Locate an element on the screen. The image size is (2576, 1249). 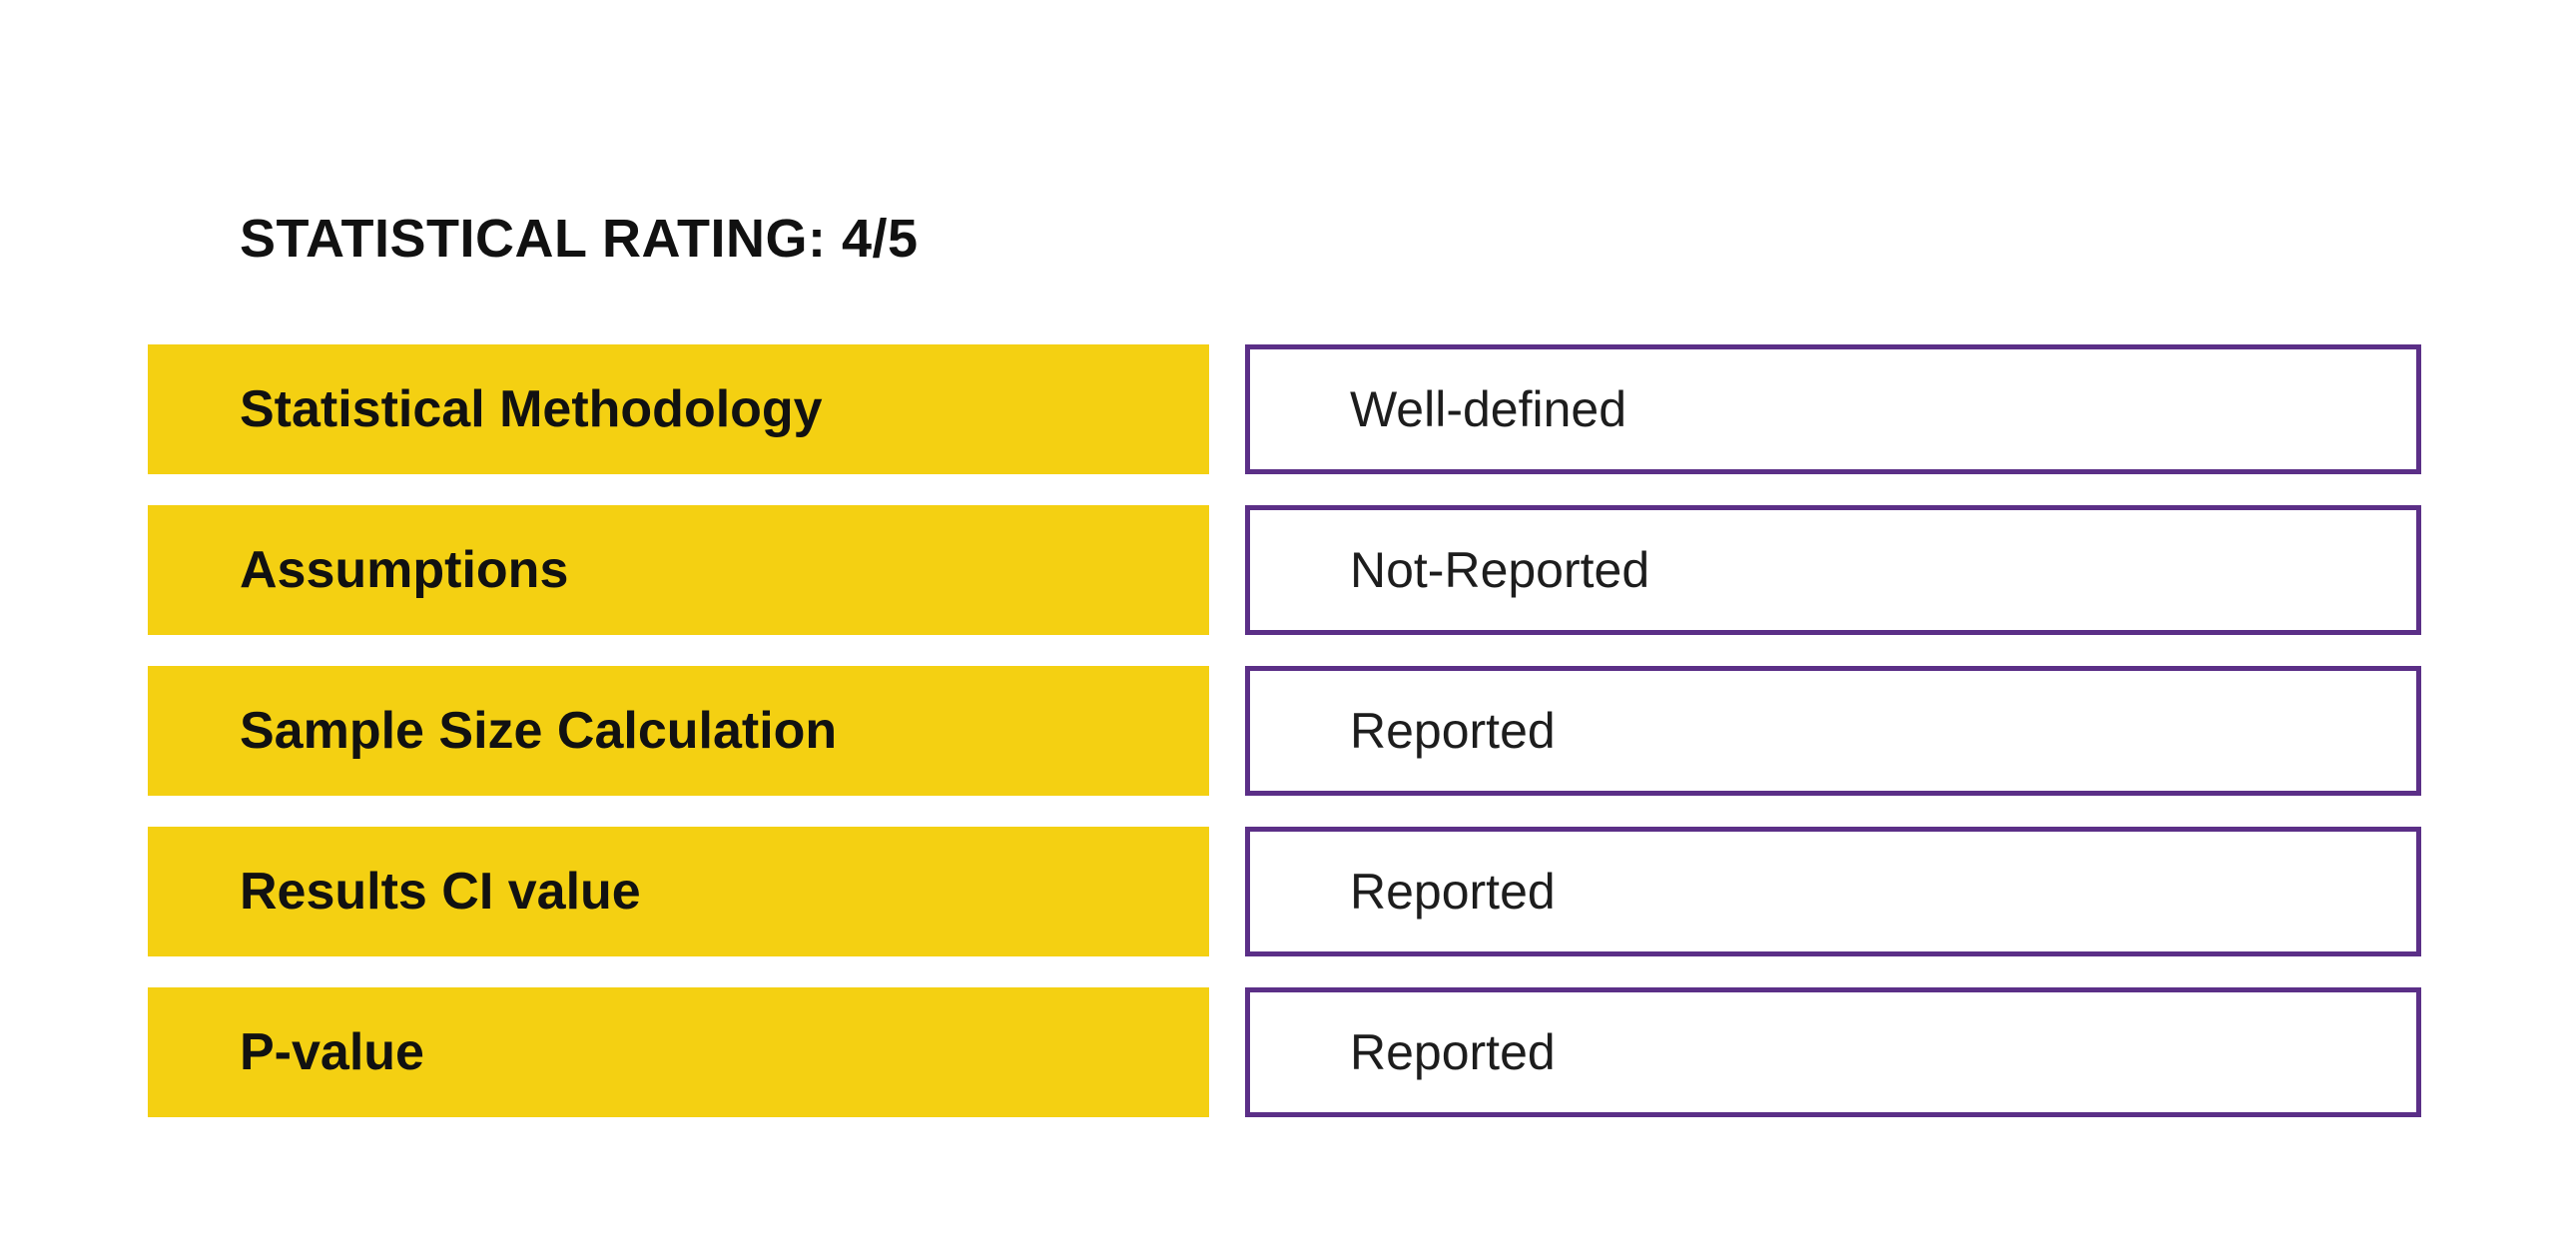
row-label-text: Results CI value is located at coordinates (440, 892).